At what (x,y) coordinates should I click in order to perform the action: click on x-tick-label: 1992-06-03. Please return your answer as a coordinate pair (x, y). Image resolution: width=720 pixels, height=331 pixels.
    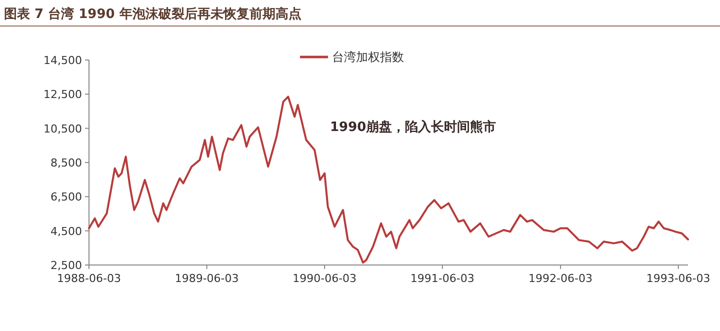
    Looking at the image, I should click on (560, 278).